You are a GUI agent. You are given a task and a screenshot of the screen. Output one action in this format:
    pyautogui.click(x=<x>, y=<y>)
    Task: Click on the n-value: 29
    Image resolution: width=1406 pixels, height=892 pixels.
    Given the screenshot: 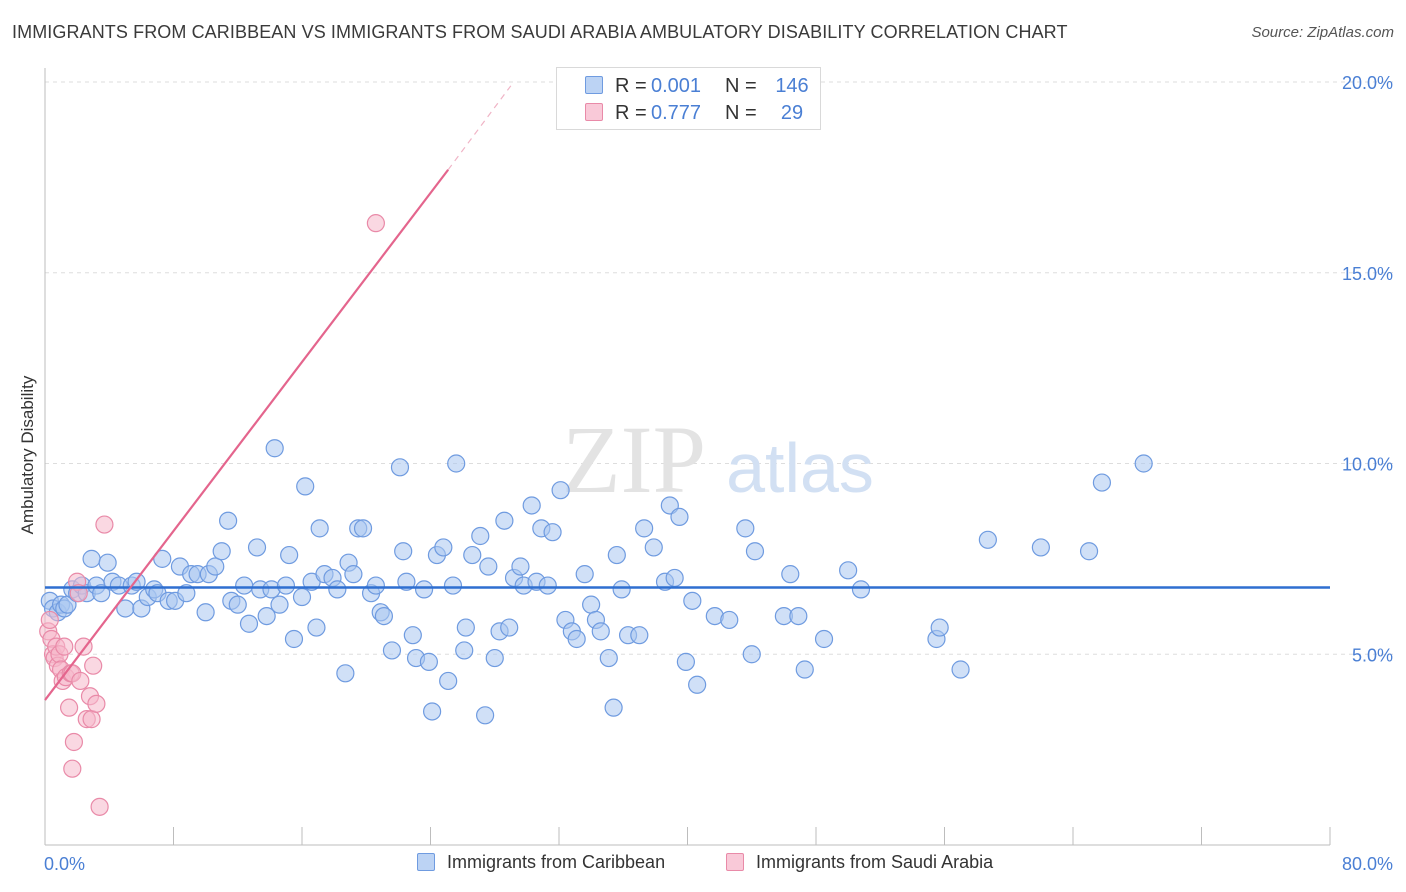 What is the action you would take?
    pyautogui.click(x=792, y=113)
    